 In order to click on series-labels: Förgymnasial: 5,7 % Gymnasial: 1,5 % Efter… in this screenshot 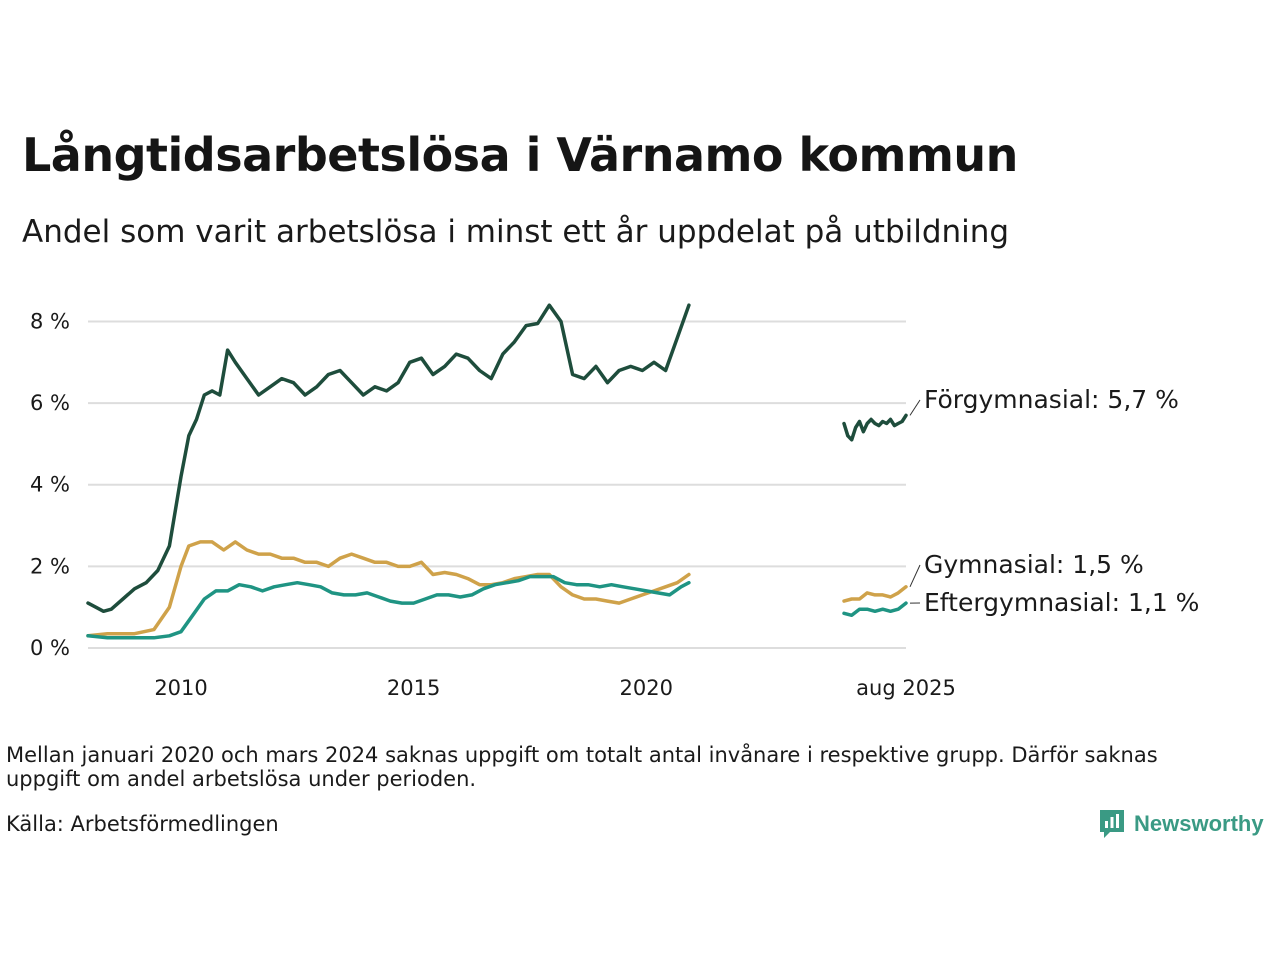, I will do `click(1054, 501)`.